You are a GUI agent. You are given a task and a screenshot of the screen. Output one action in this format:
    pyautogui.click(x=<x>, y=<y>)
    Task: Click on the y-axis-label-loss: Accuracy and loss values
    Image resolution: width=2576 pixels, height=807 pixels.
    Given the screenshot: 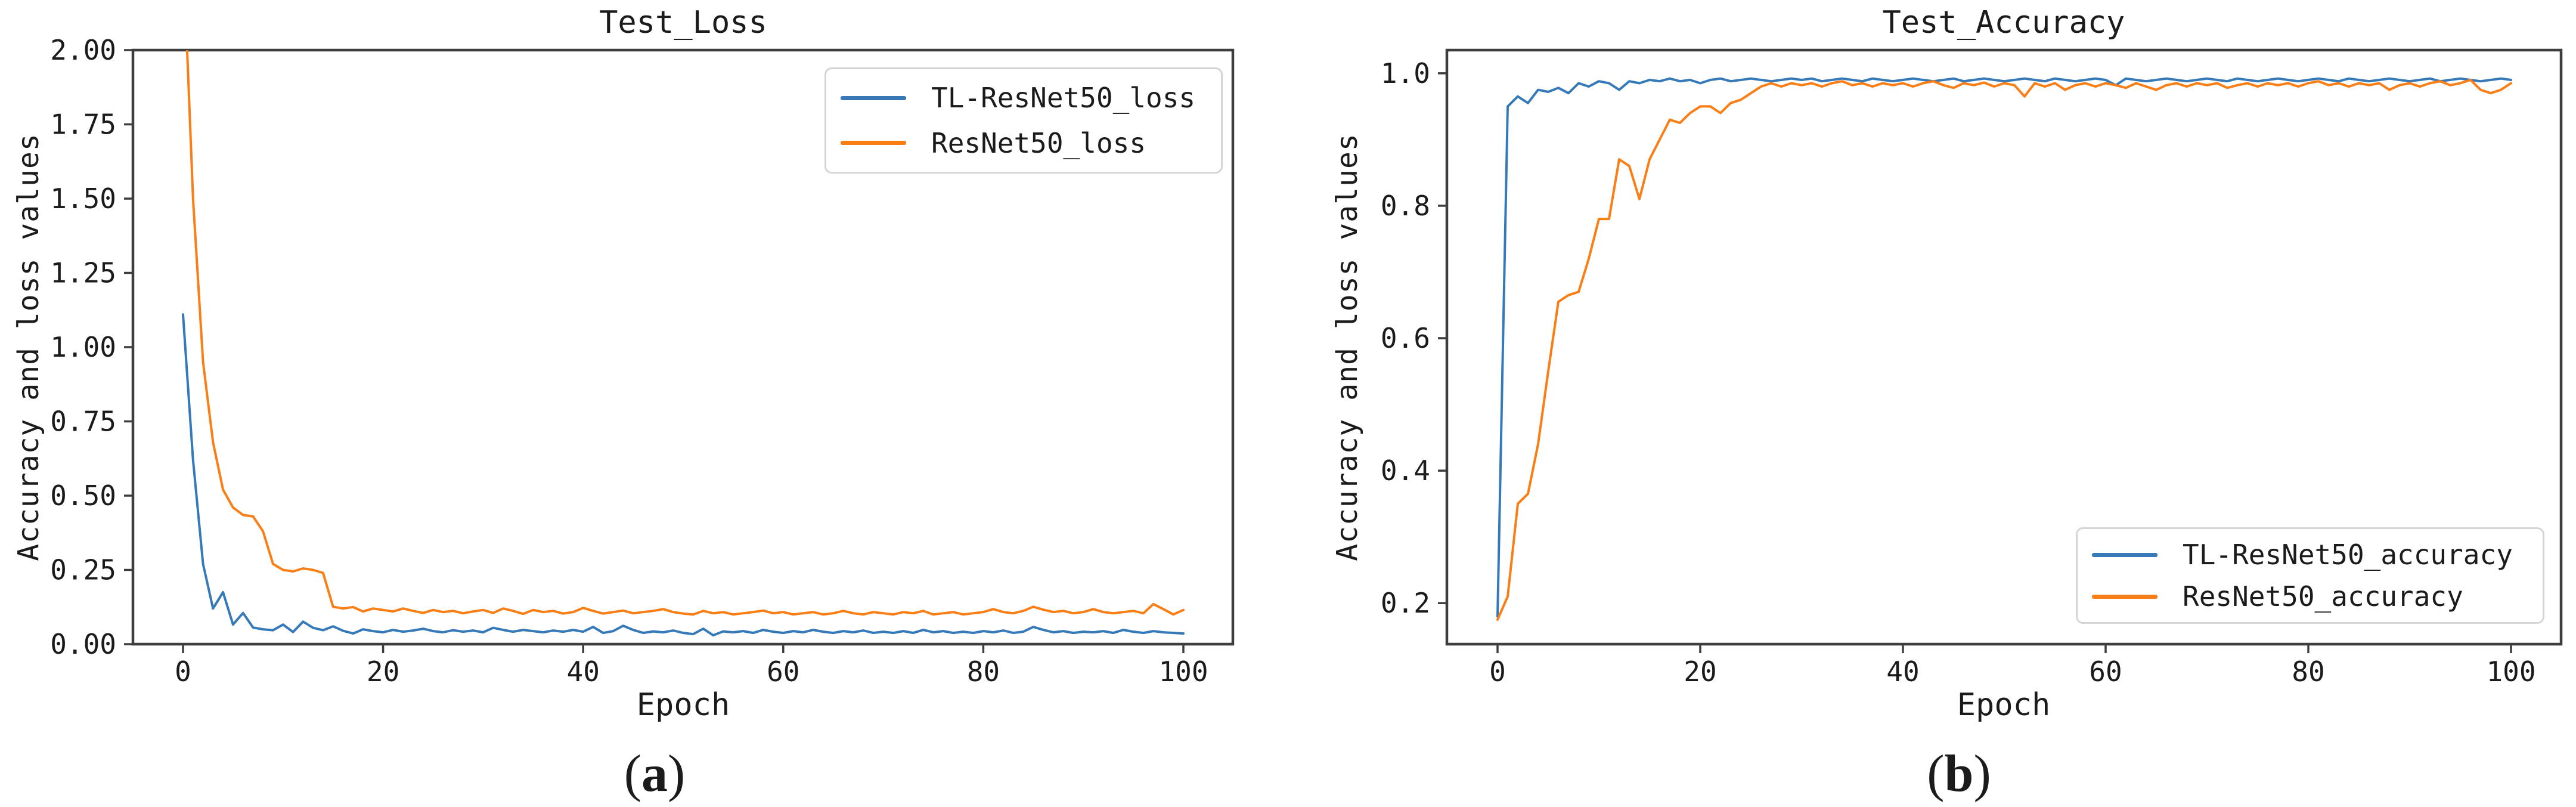 What is the action you would take?
    pyautogui.click(x=28, y=347)
    